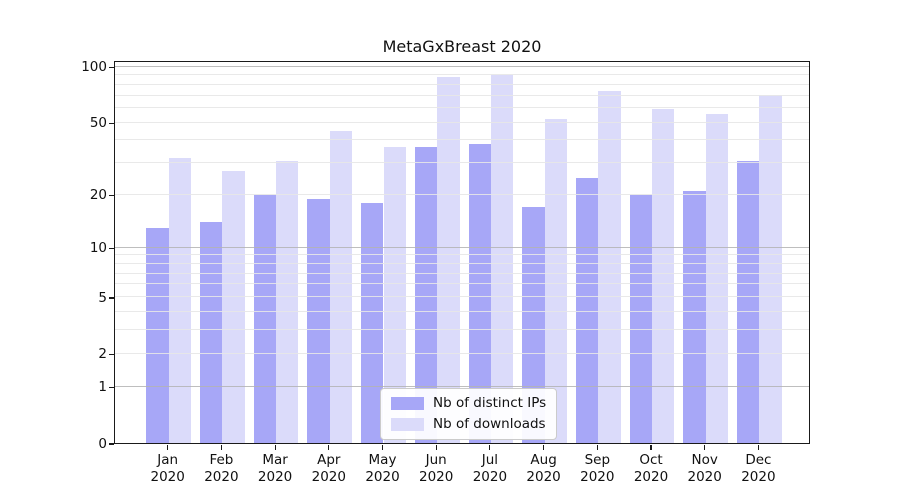 The image size is (900, 500). What do you see at coordinates (233, 307) in the screenshot?
I see `bar-downloads-feb` at bounding box center [233, 307].